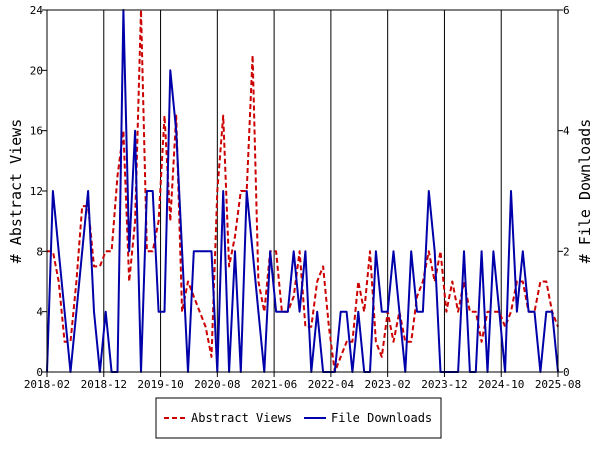  What do you see at coordinates (381, 418) in the screenshot?
I see `legend-label-file-downloads: File Downloads` at bounding box center [381, 418].